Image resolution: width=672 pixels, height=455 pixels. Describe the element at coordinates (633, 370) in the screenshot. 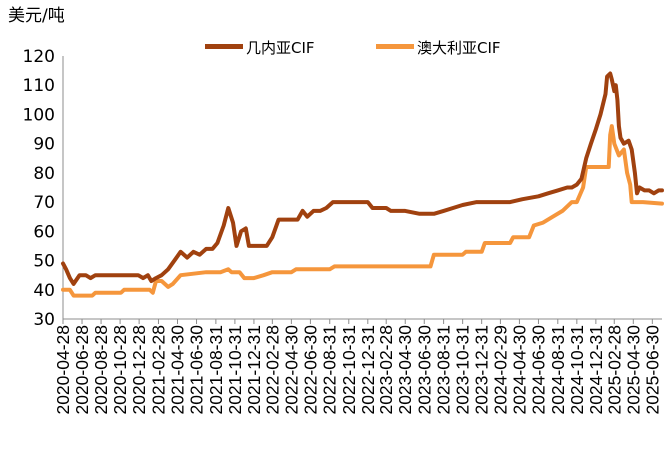

I see `x-tick-label: 2025-04-30` at that location.